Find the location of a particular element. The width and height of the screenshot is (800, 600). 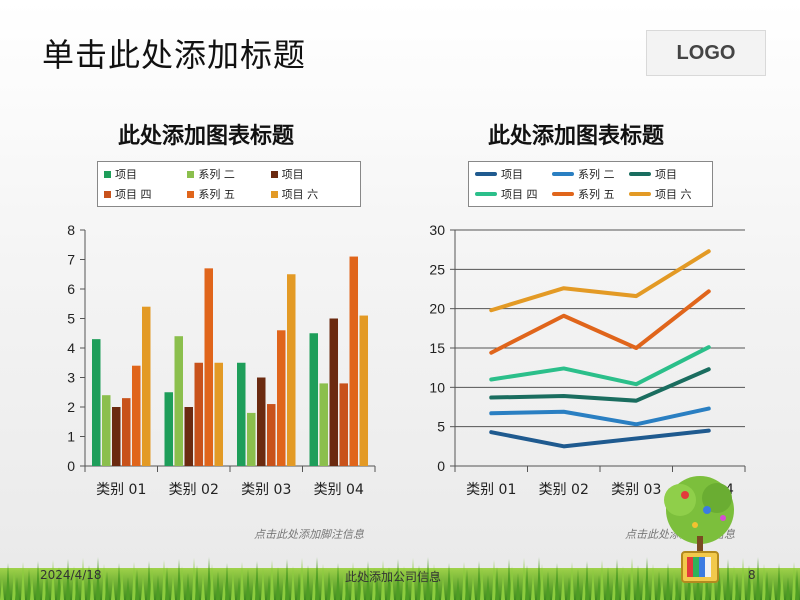

footer-page-number: 8 is located at coordinates (752, 575).